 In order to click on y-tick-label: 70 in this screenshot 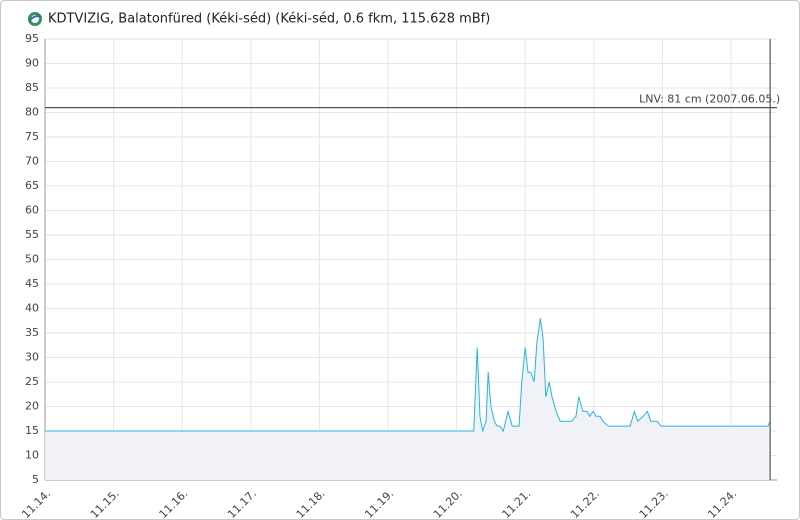, I will do `click(32, 161)`.